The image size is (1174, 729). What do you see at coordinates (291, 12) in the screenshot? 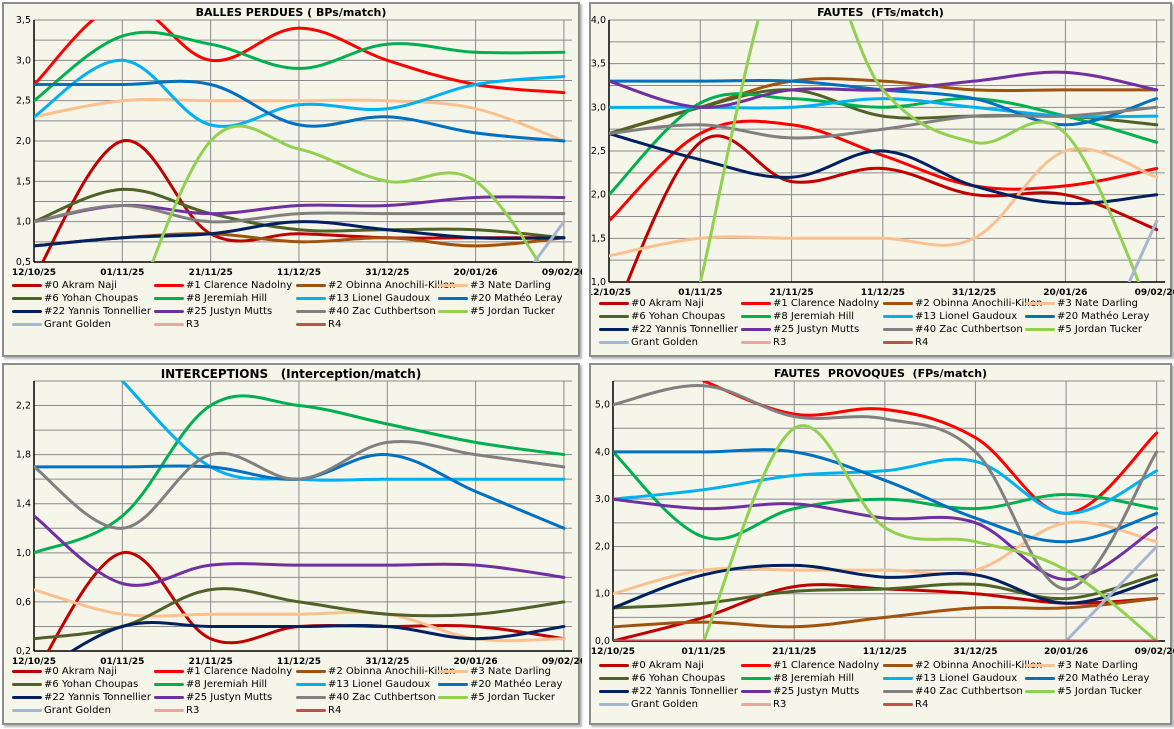
I see `chart-title: BALLES PERDUES ( BPs/match)` at bounding box center [291, 12].